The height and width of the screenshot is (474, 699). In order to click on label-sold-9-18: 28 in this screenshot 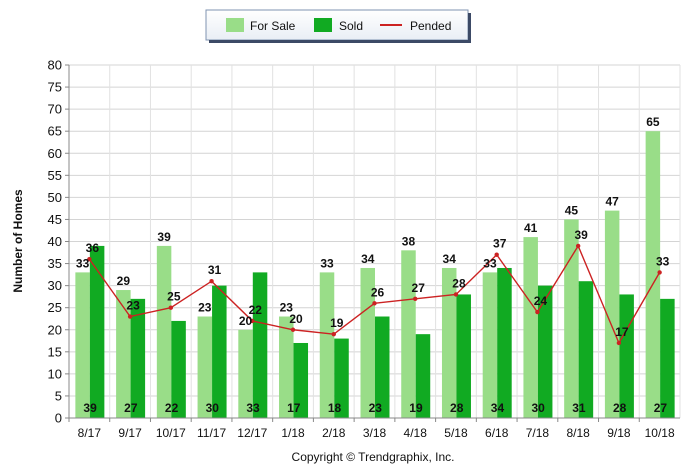, I will do `click(620, 408)`.